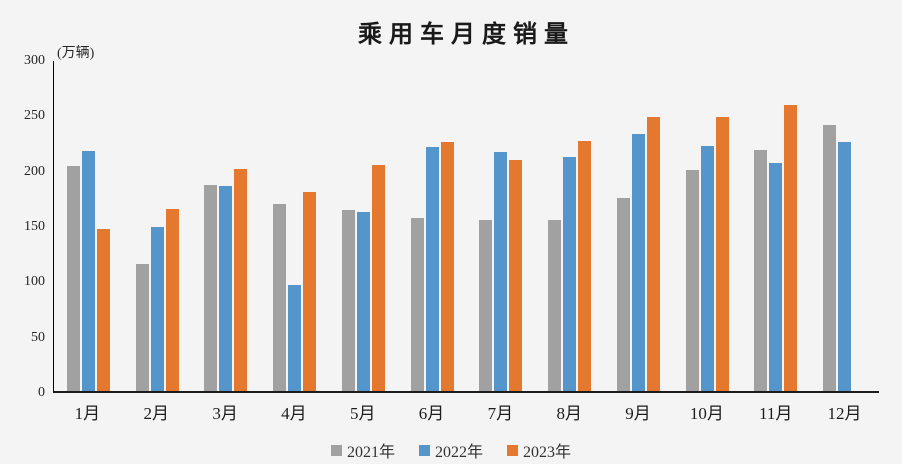 The image size is (902, 464). What do you see at coordinates (76, 53) in the screenshot?
I see `y-axis-unit-label: (万辆)` at bounding box center [76, 53].